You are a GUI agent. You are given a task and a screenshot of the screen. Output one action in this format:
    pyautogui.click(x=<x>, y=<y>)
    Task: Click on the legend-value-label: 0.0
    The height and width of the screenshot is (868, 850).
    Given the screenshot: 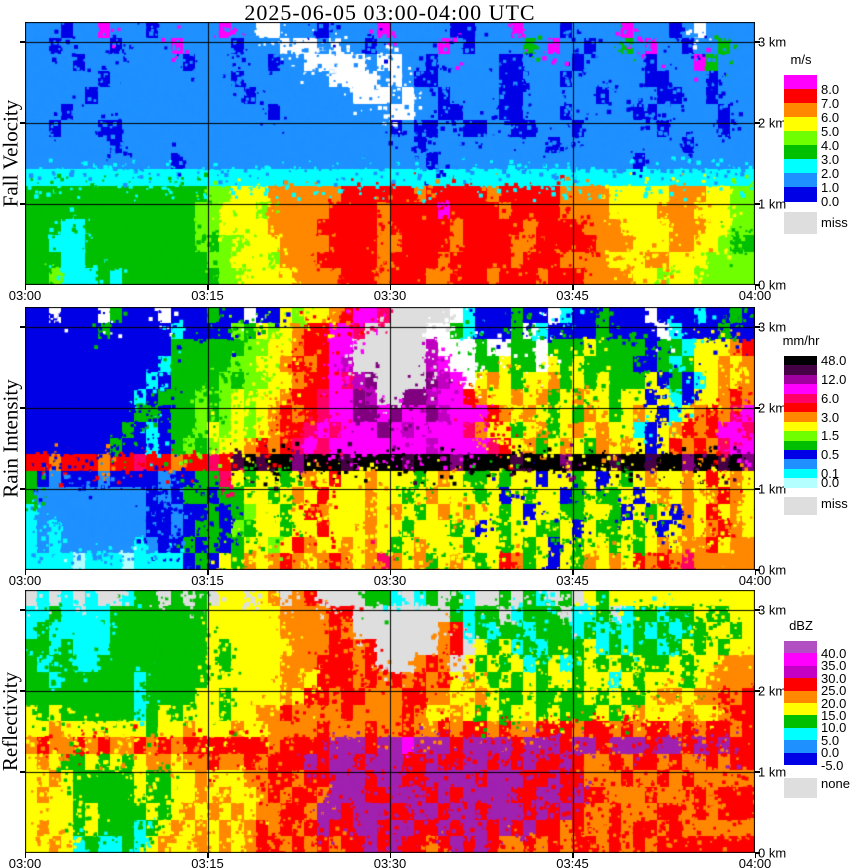 What is the action you would take?
    pyautogui.click(x=830, y=201)
    